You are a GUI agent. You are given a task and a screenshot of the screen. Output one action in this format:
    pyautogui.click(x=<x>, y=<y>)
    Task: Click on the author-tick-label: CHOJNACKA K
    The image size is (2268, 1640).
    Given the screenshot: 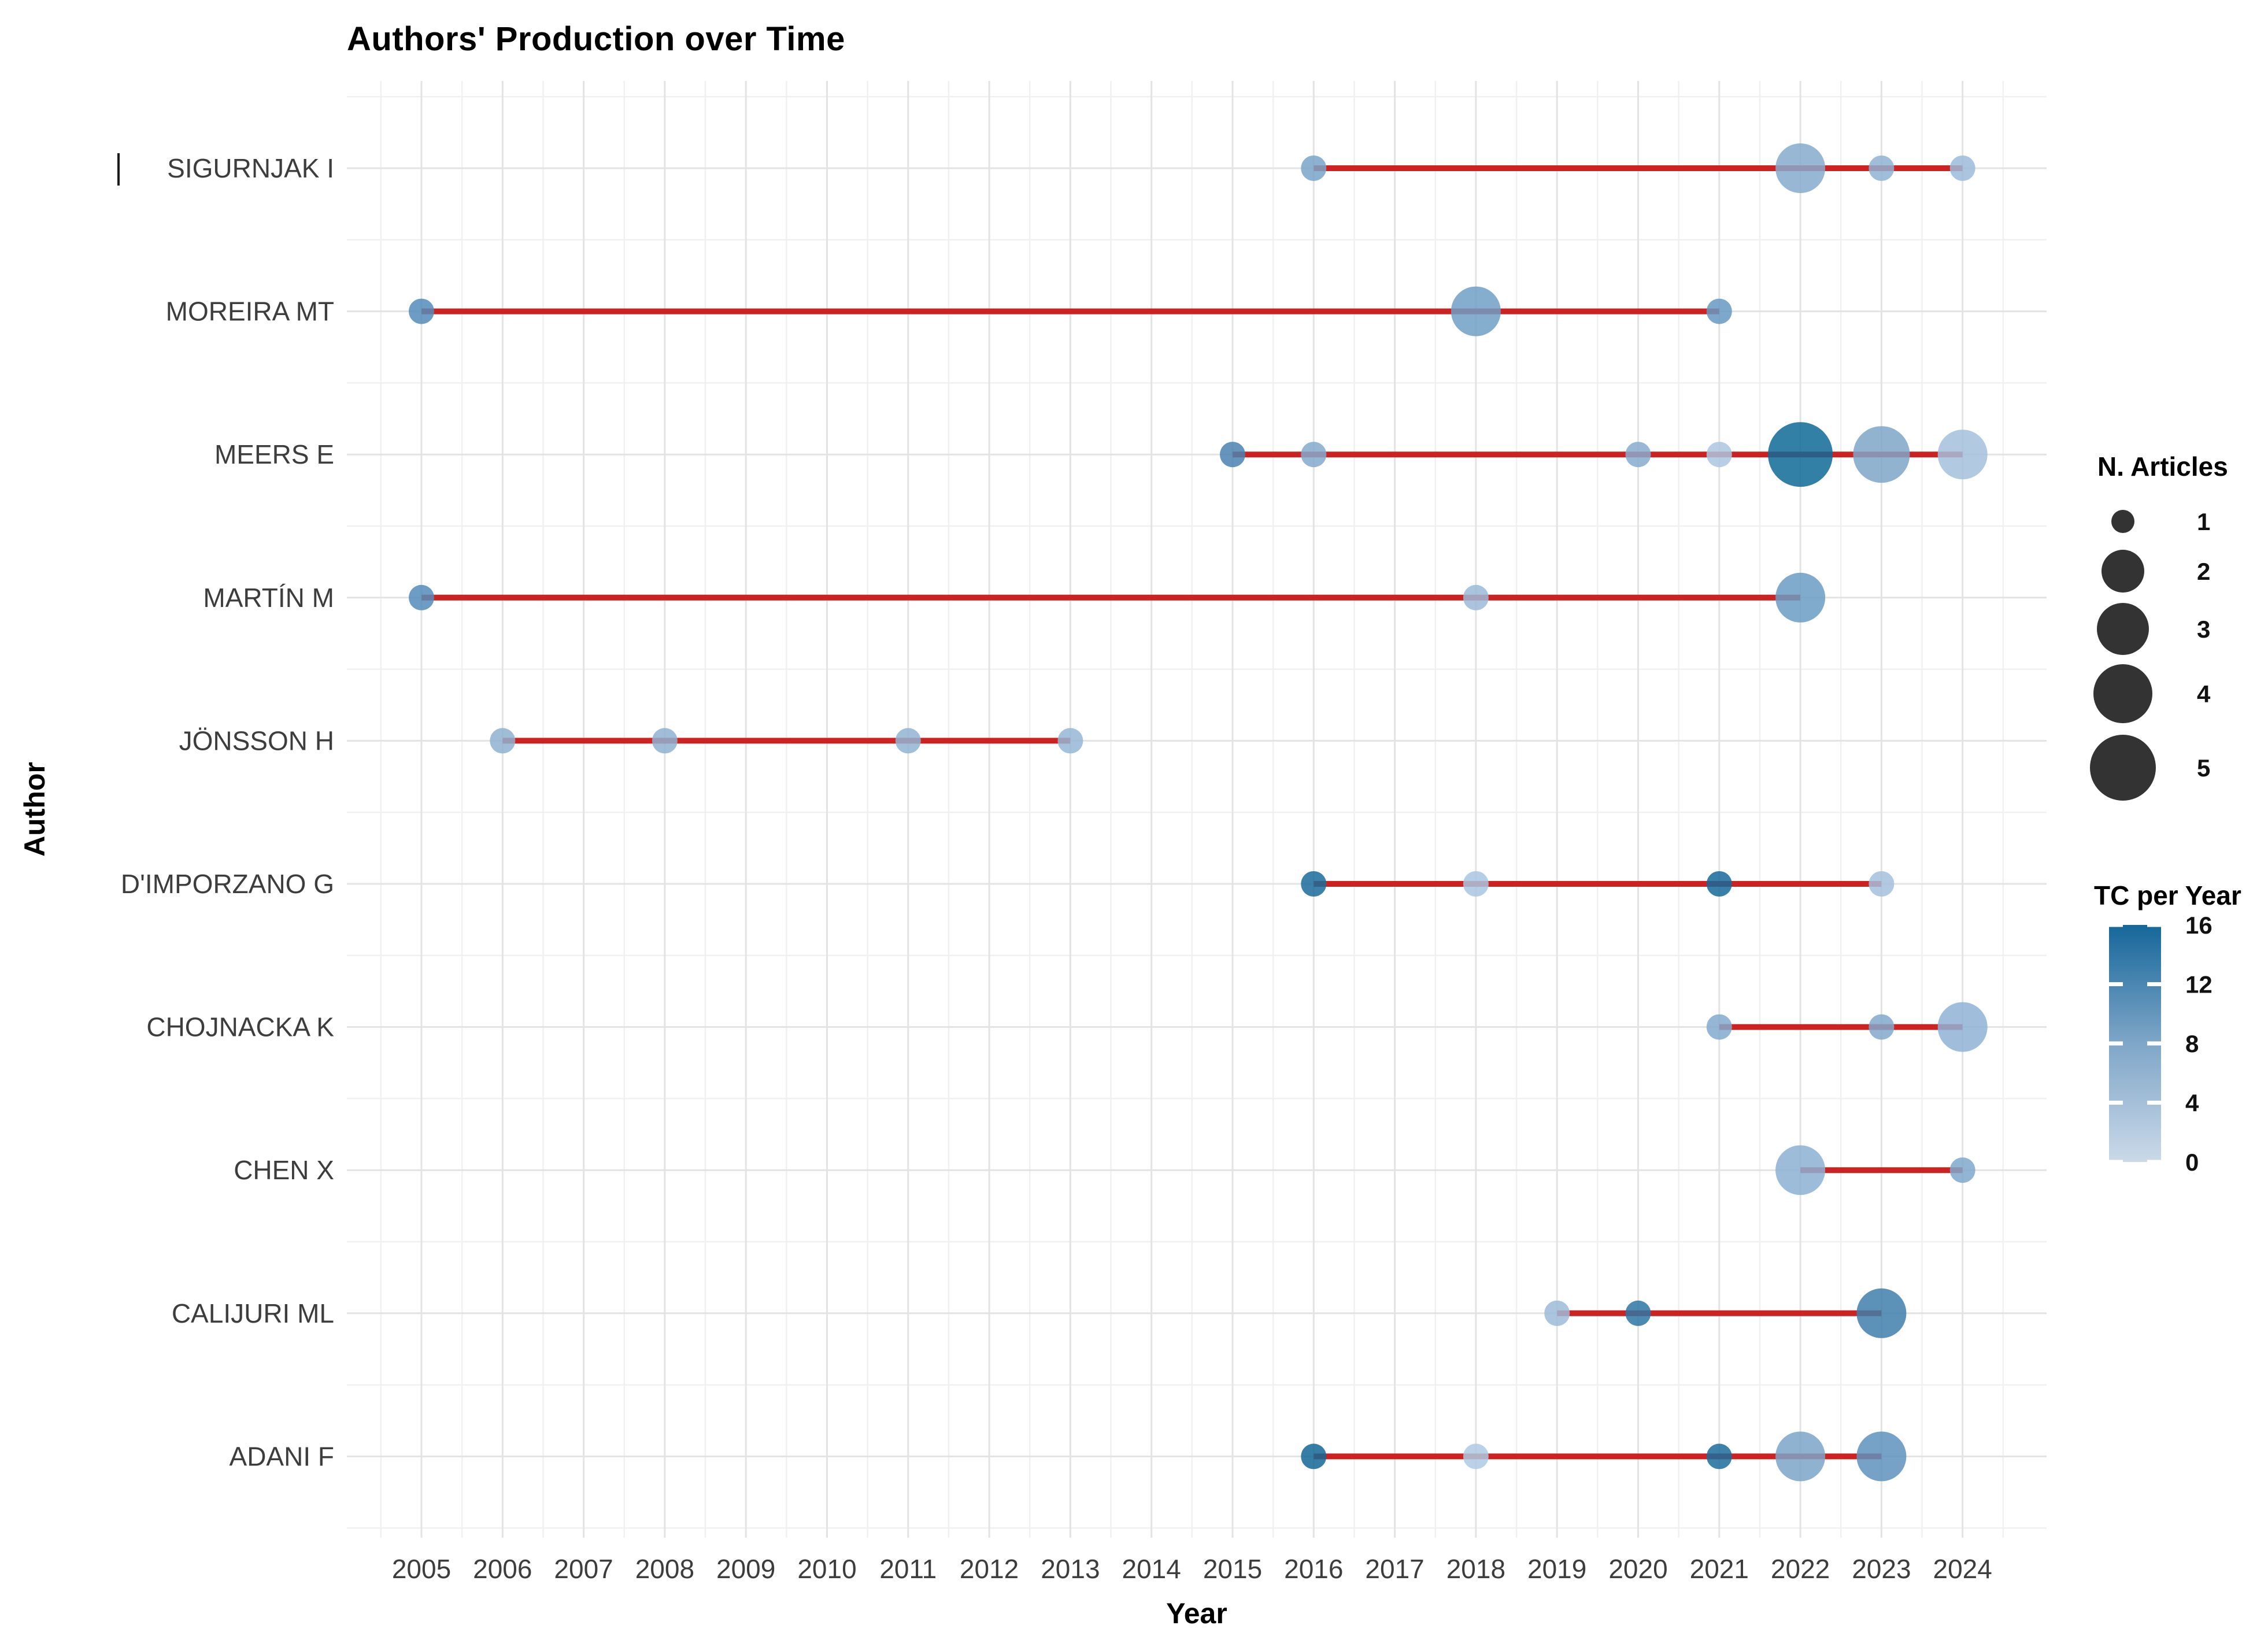 What is the action you would take?
    pyautogui.click(x=240, y=1027)
    